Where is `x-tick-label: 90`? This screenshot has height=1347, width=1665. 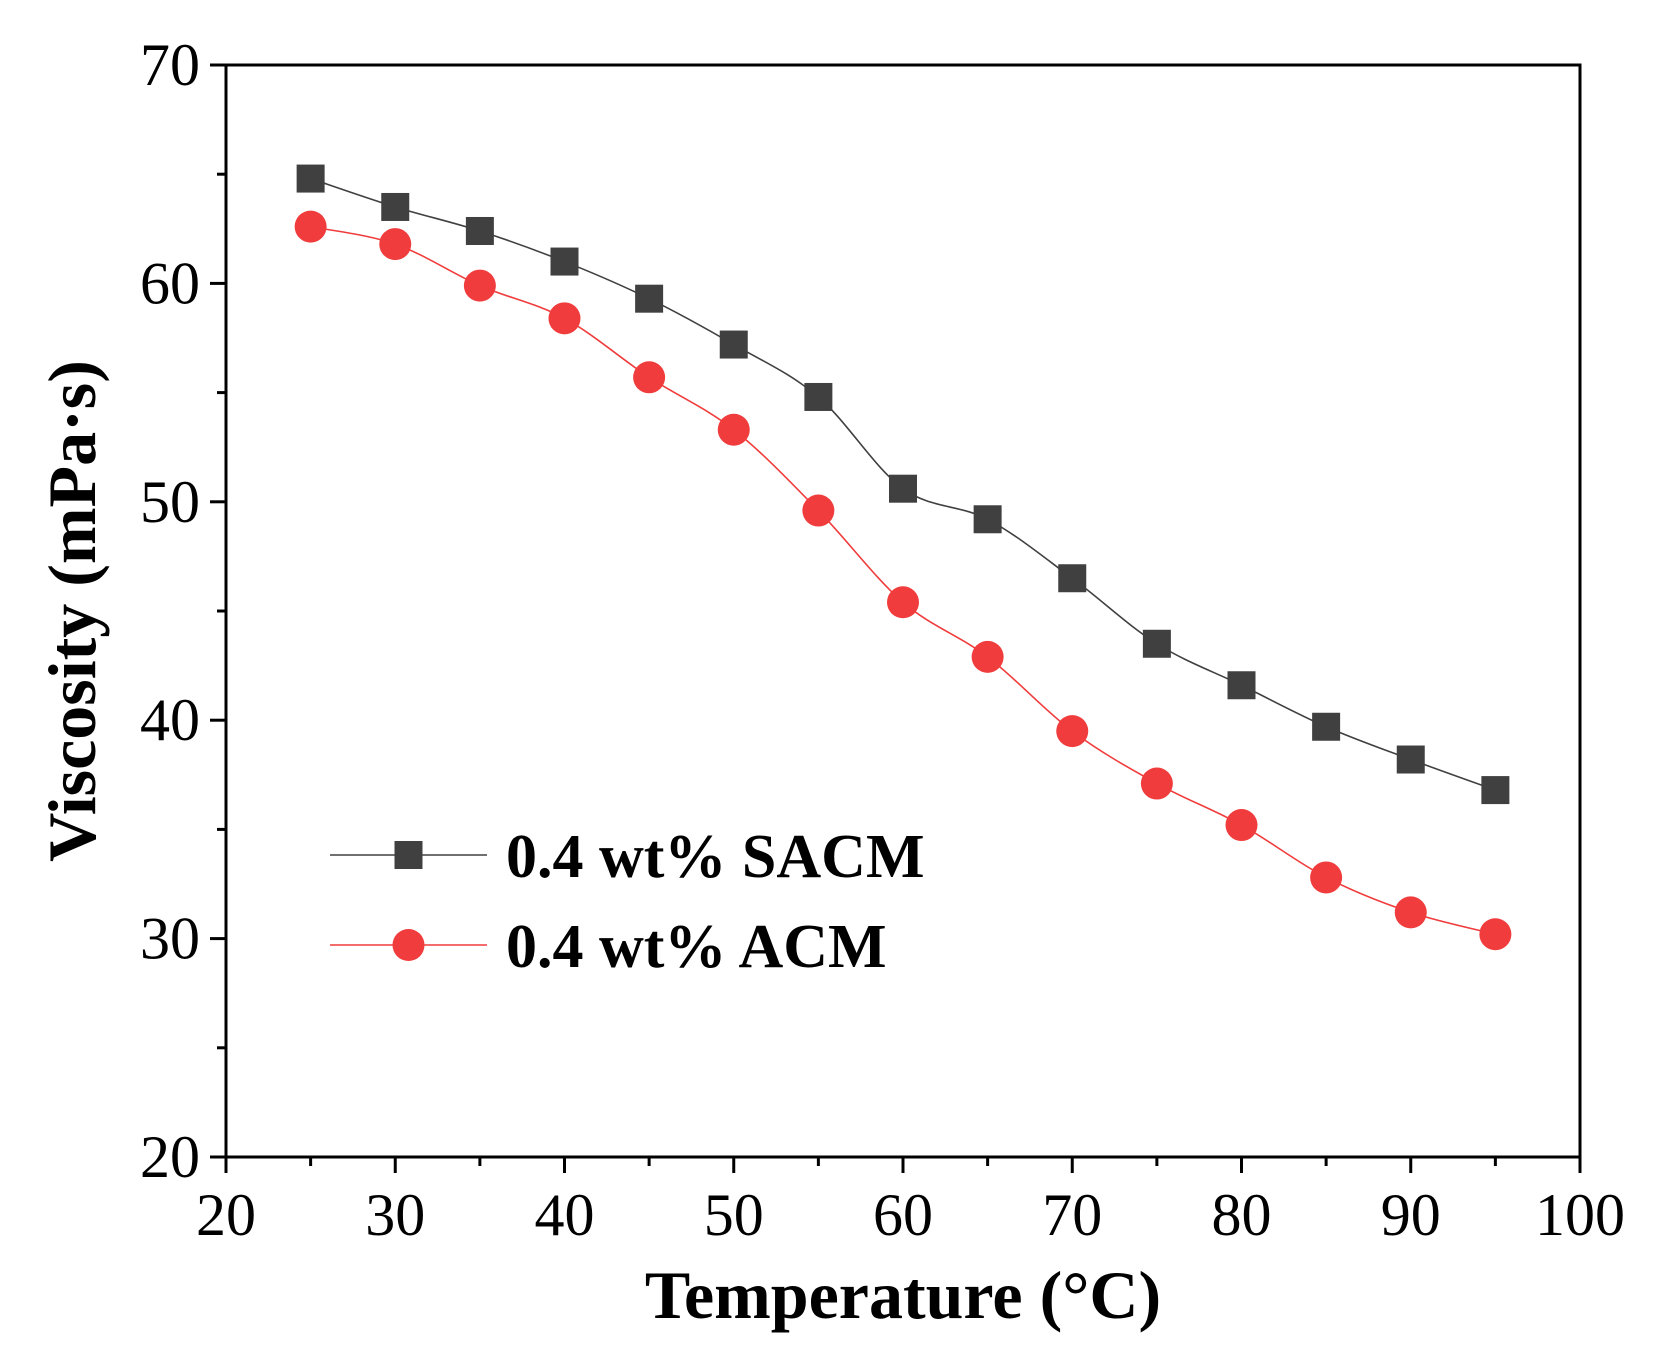 x-tick-label: 90 is located at coordinates (1411, 1215).